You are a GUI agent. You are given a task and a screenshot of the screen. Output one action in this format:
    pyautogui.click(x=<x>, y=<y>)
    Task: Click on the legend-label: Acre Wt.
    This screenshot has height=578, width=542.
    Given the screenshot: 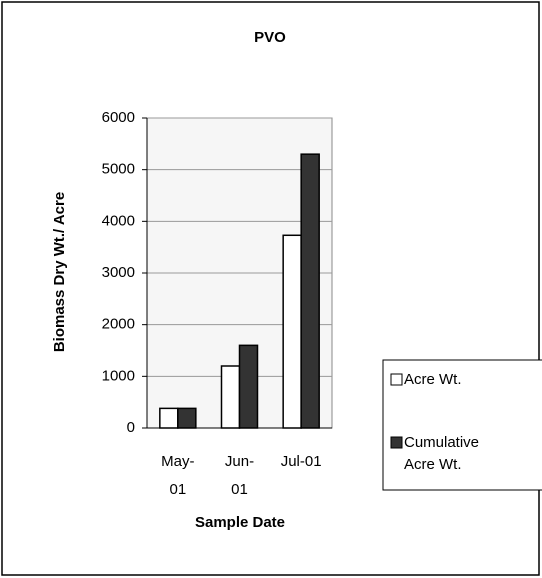 What is the action you would take?
    pyautogui.click(x=433, y=379)
    